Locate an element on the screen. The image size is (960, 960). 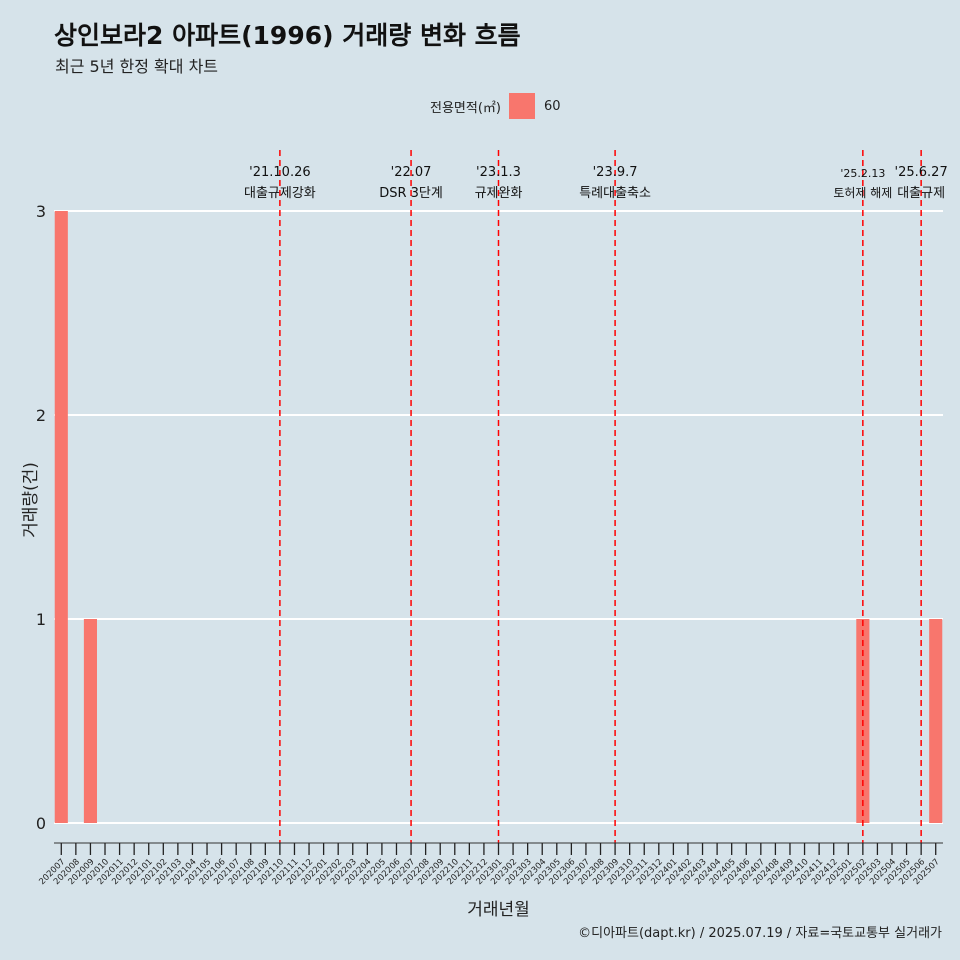
event-date-label: '22.07 is located at coordinates (411, 172).